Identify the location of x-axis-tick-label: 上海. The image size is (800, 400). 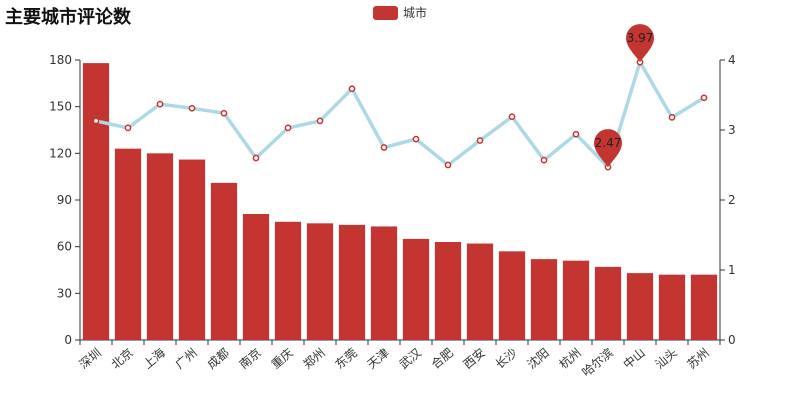
(154, 358).